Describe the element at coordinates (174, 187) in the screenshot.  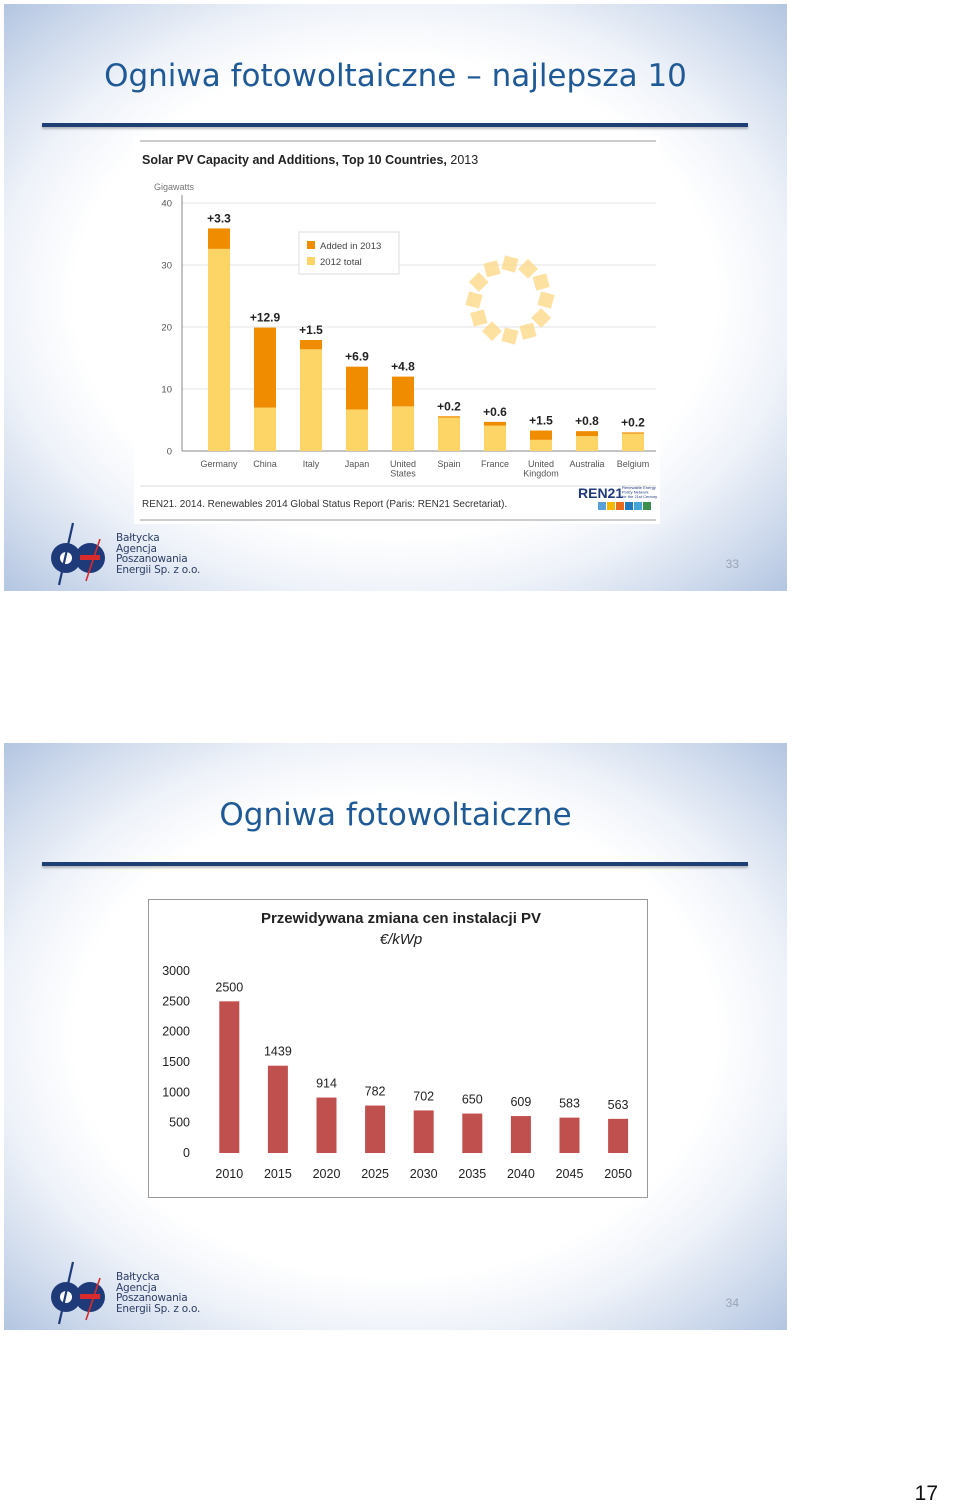
I see `y-axis-label: Gigawatts` at that location.